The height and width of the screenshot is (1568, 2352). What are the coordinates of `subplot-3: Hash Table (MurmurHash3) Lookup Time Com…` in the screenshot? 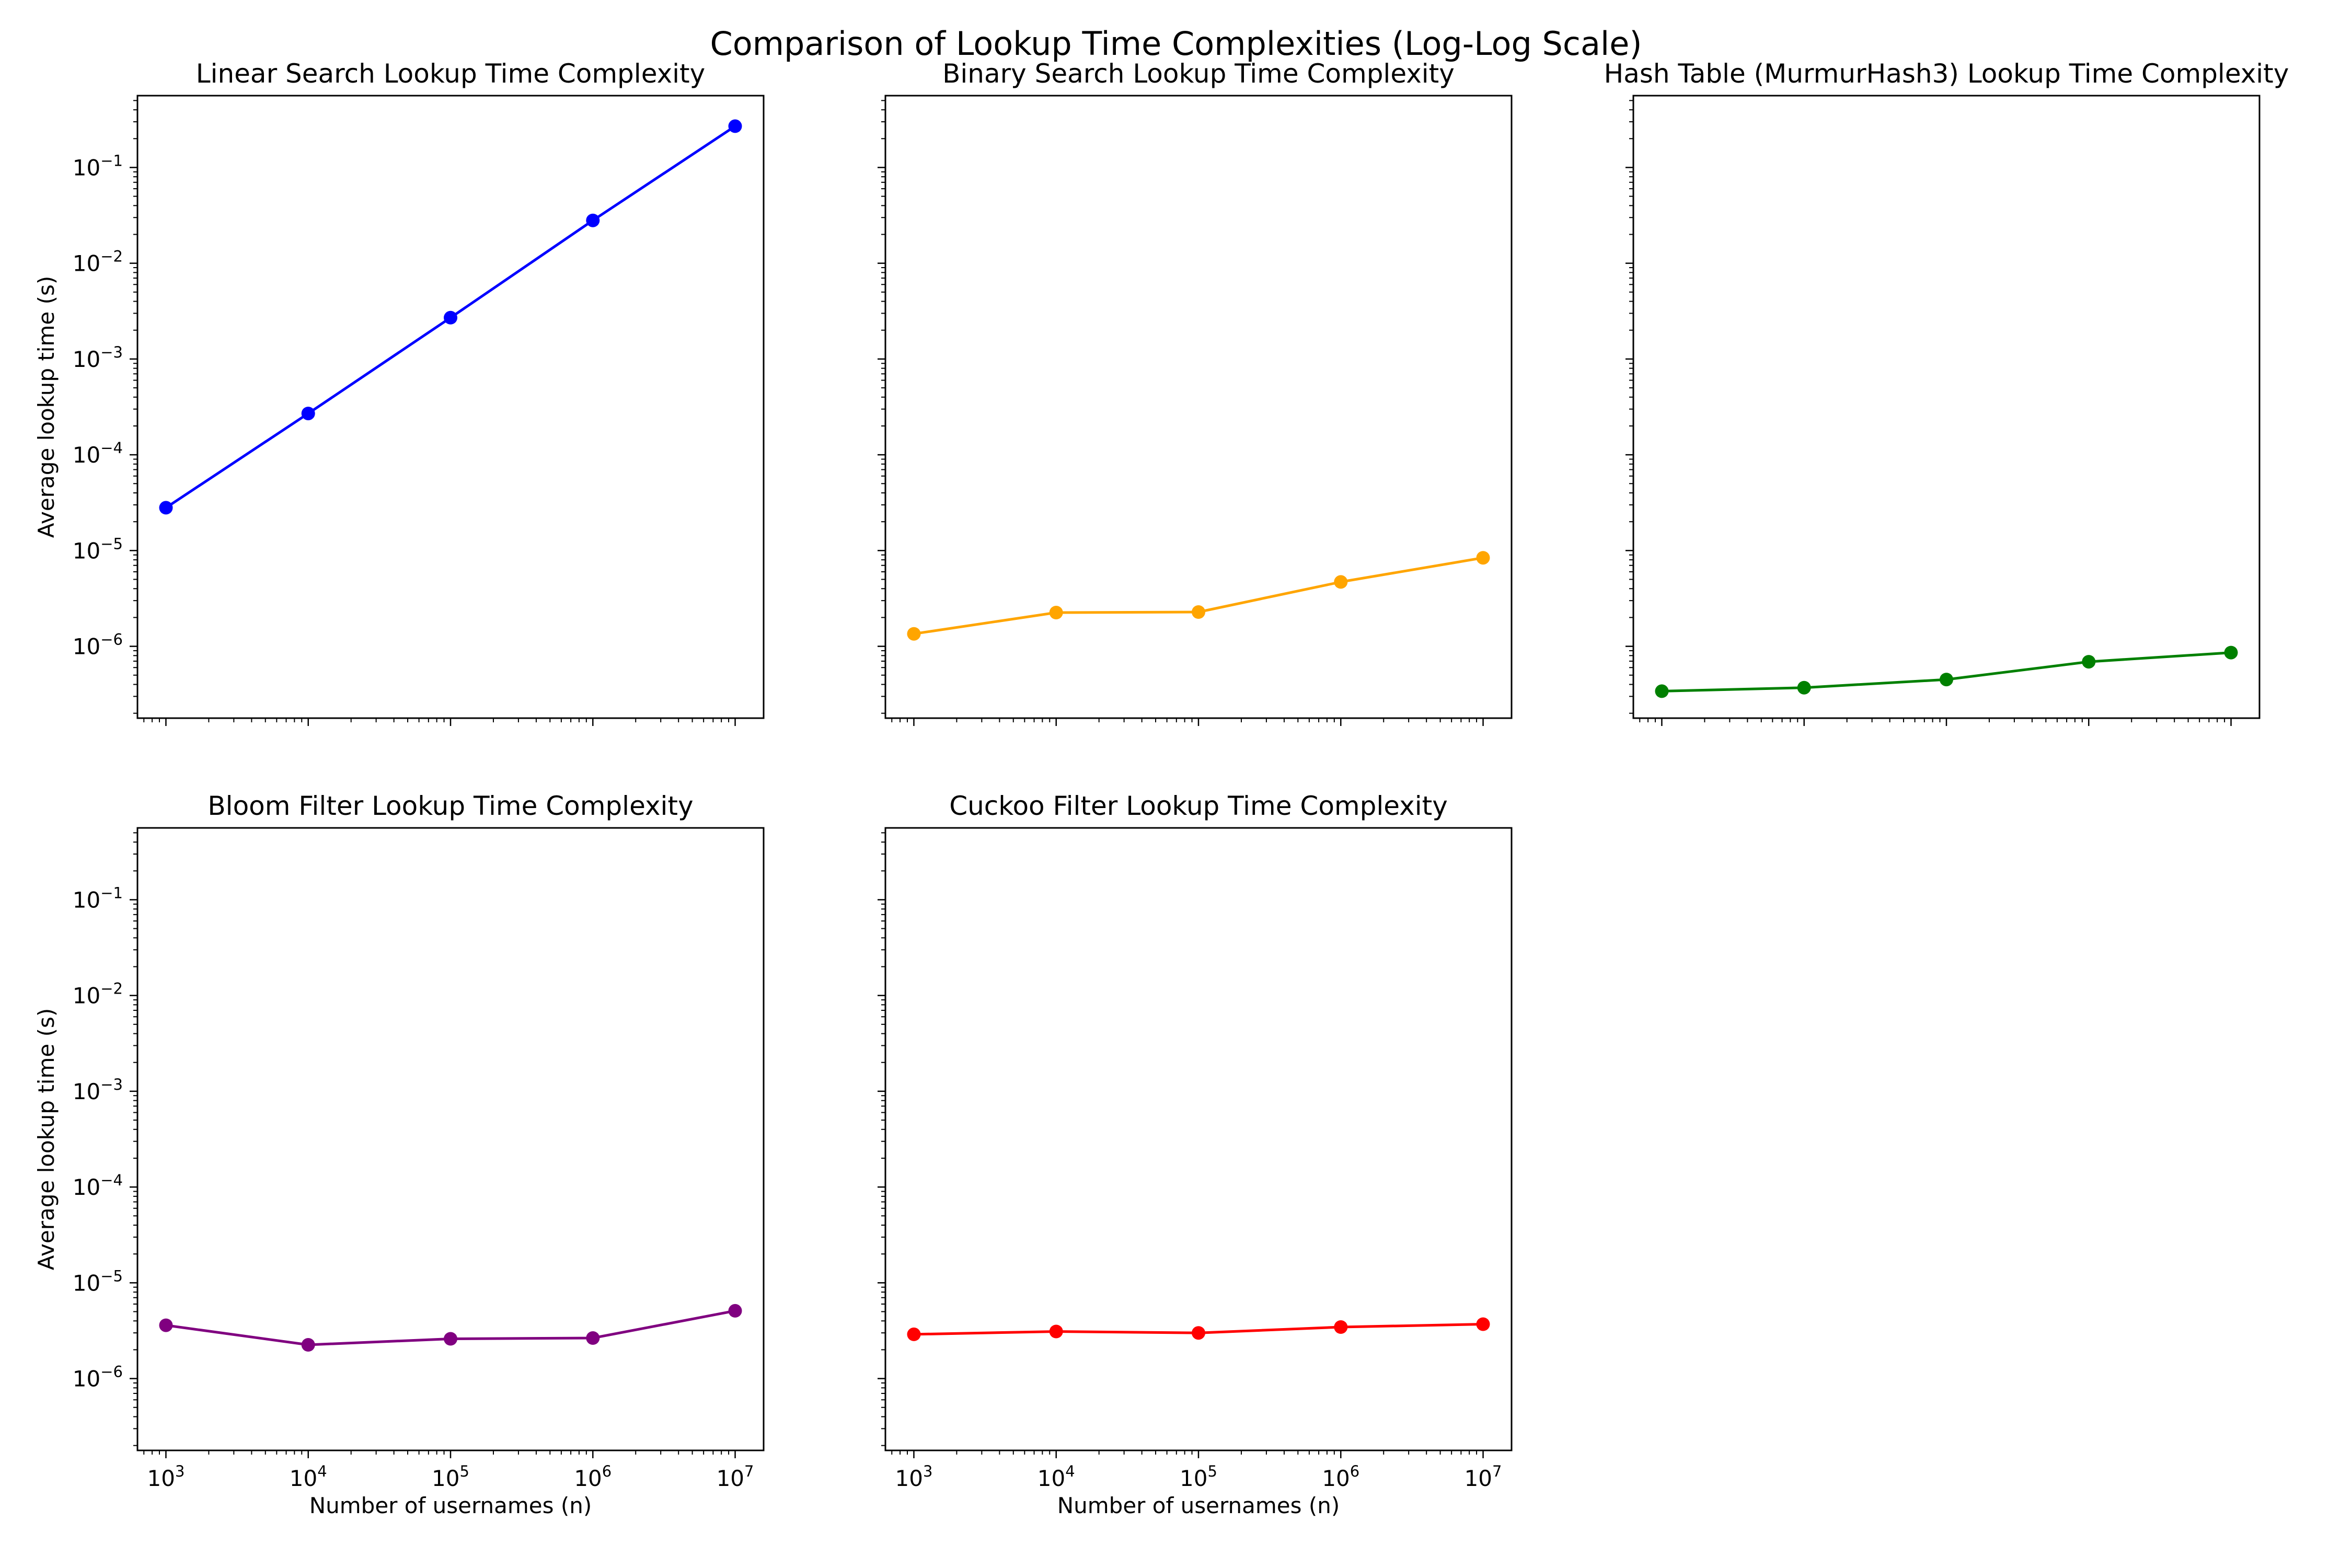 It's located at (1946, 392).